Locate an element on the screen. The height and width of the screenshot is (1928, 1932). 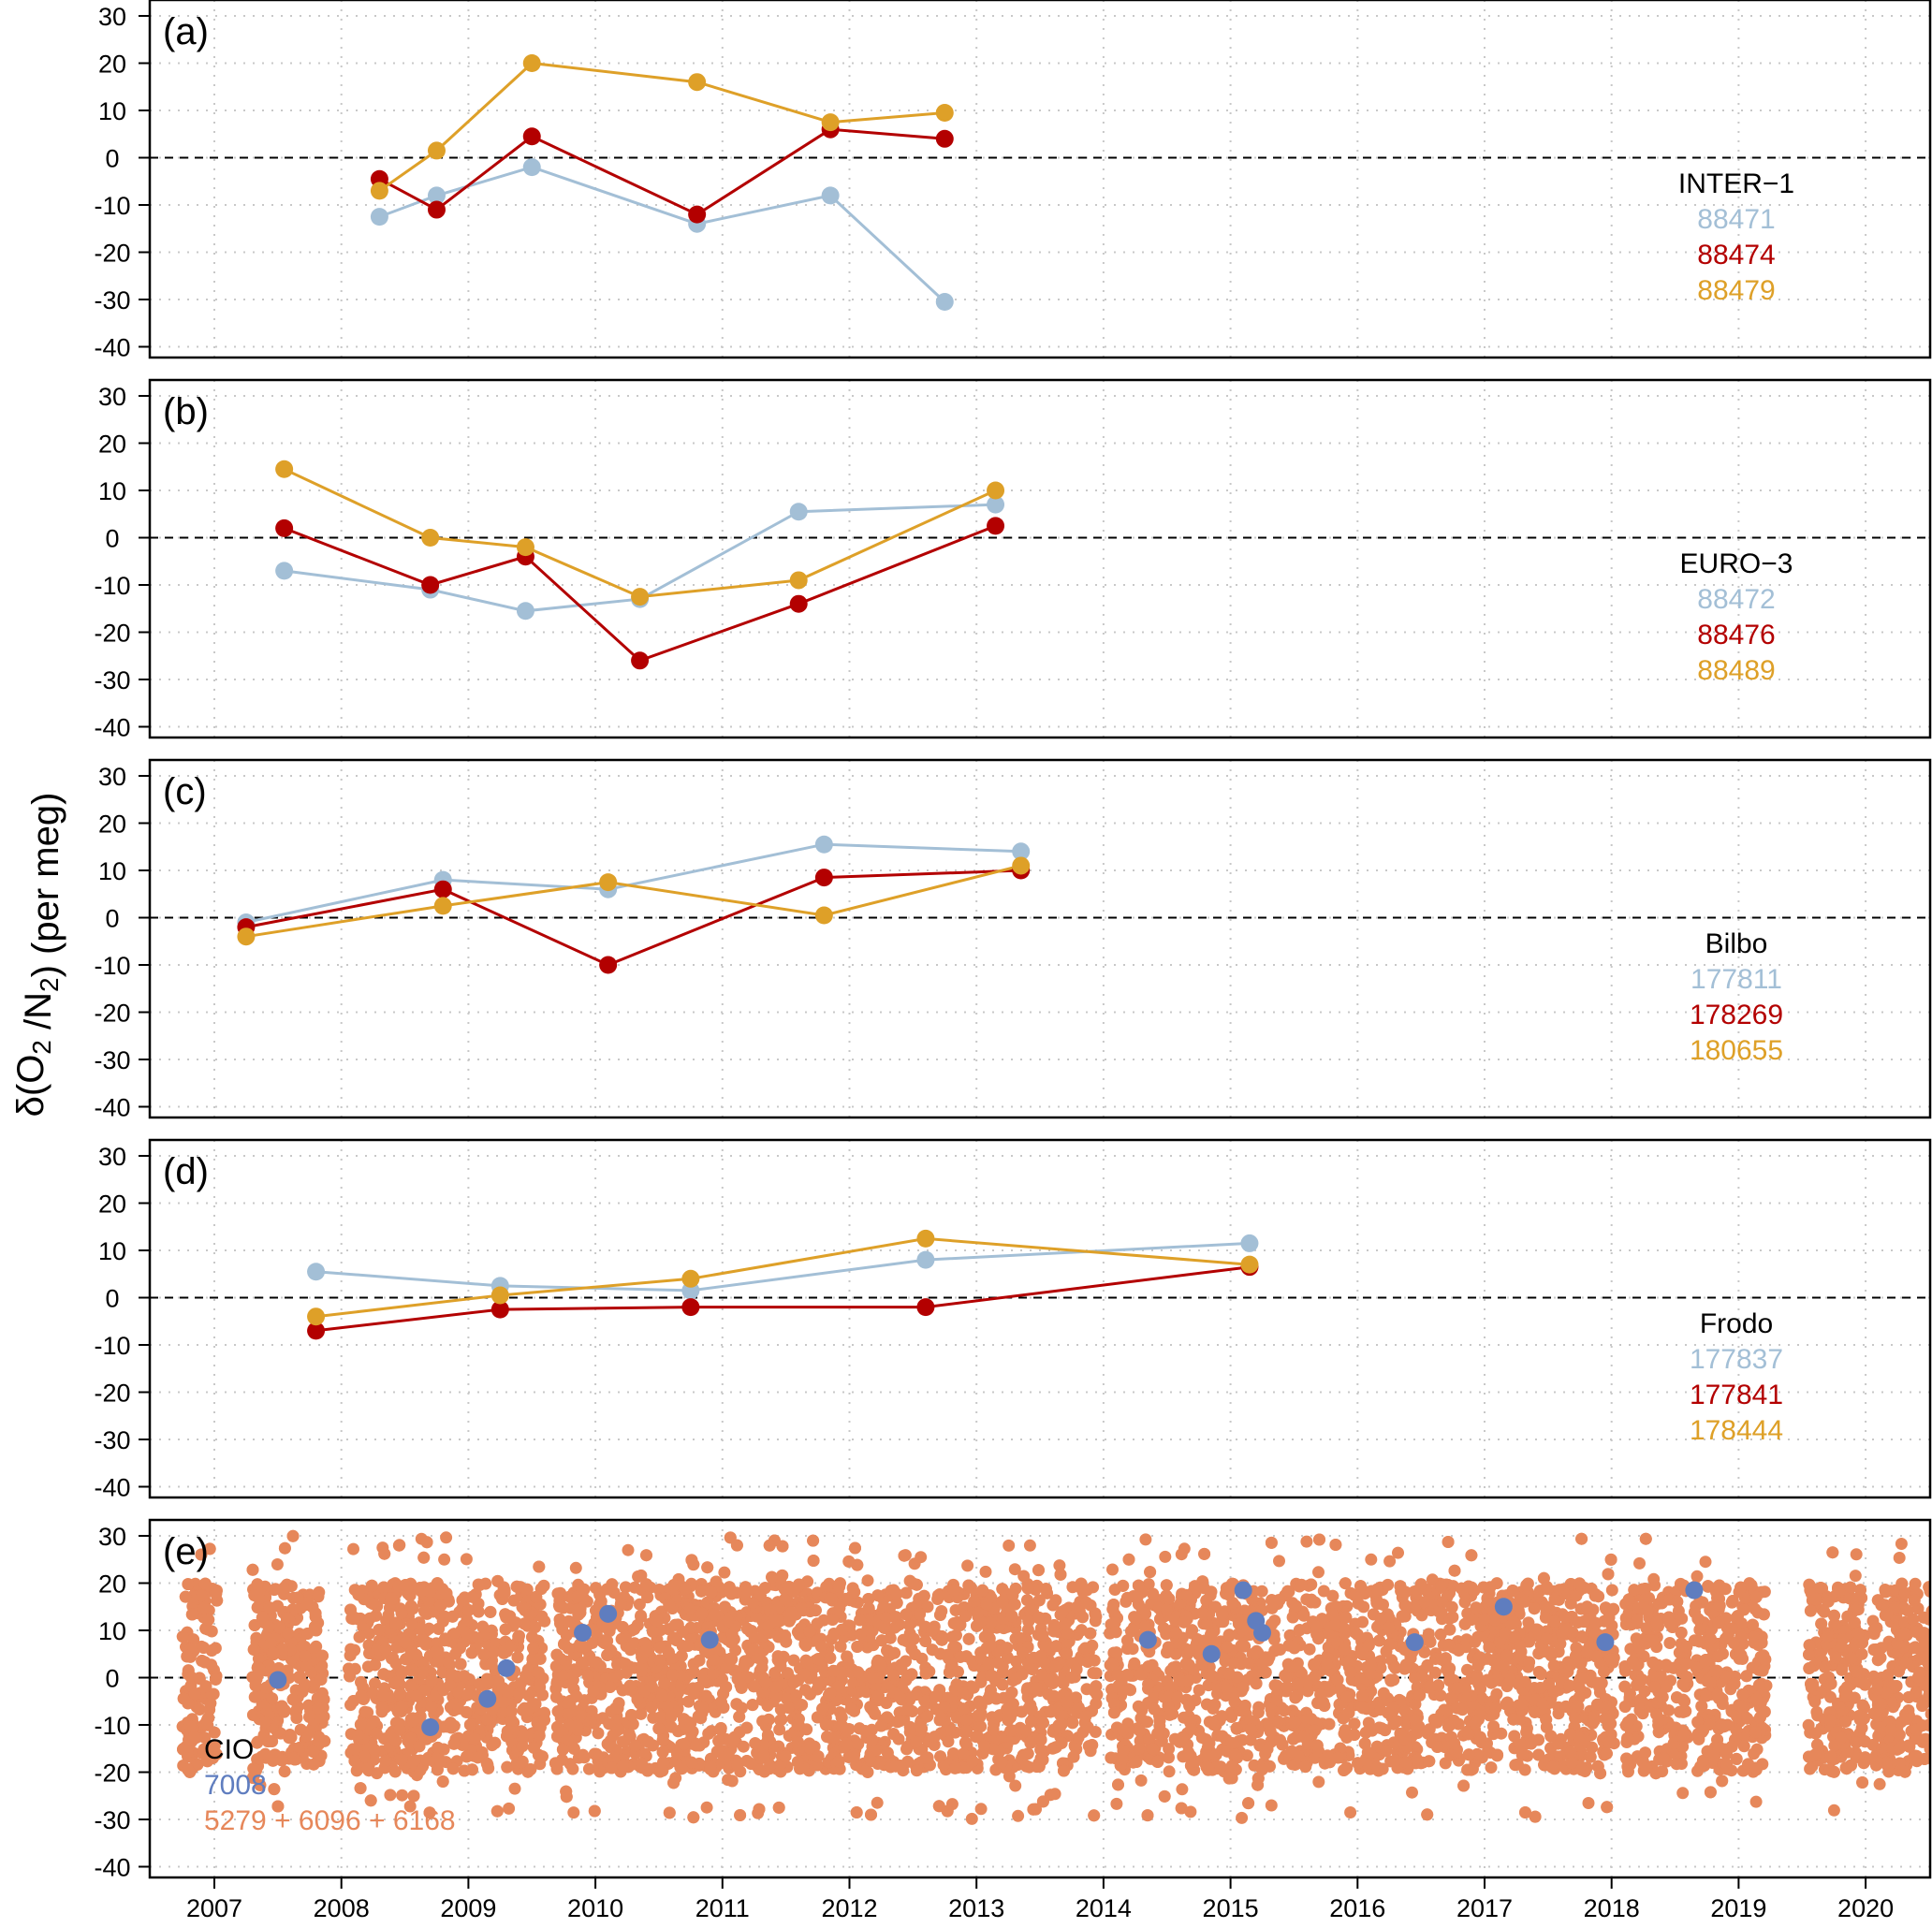
legend-entry: 88479 is located at coordinates (1736, 290).